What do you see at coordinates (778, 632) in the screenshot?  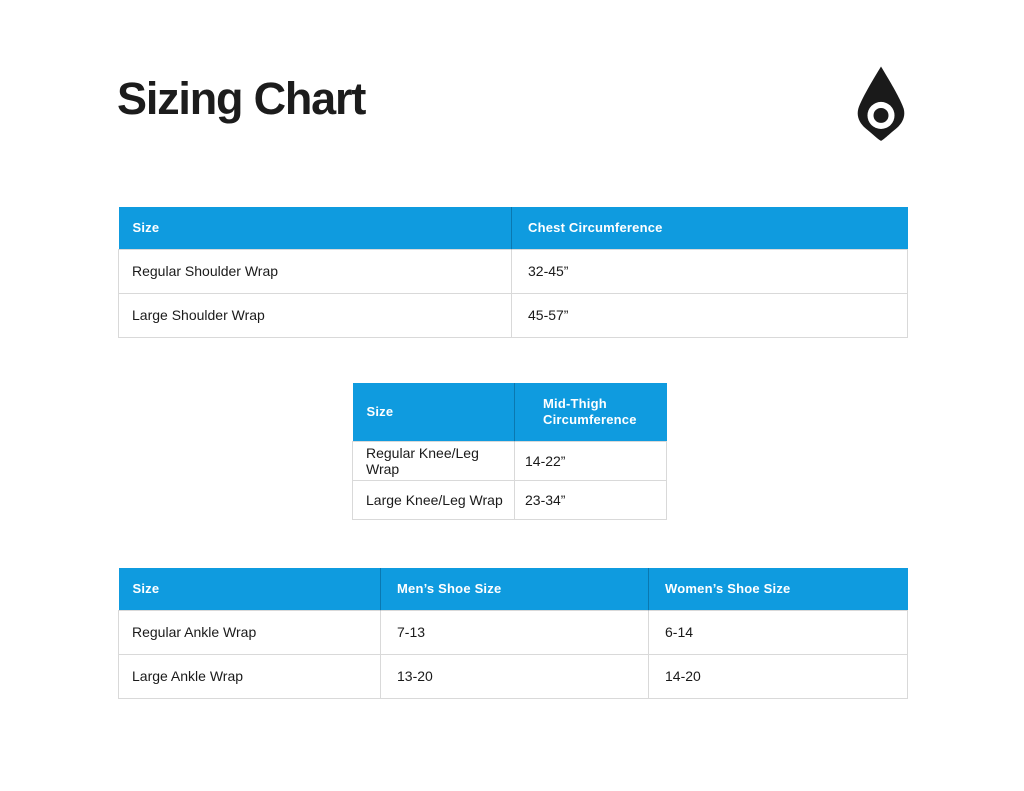 I see `cell-womens-shoe-size: 6-14` at bounding box center [778, 632].